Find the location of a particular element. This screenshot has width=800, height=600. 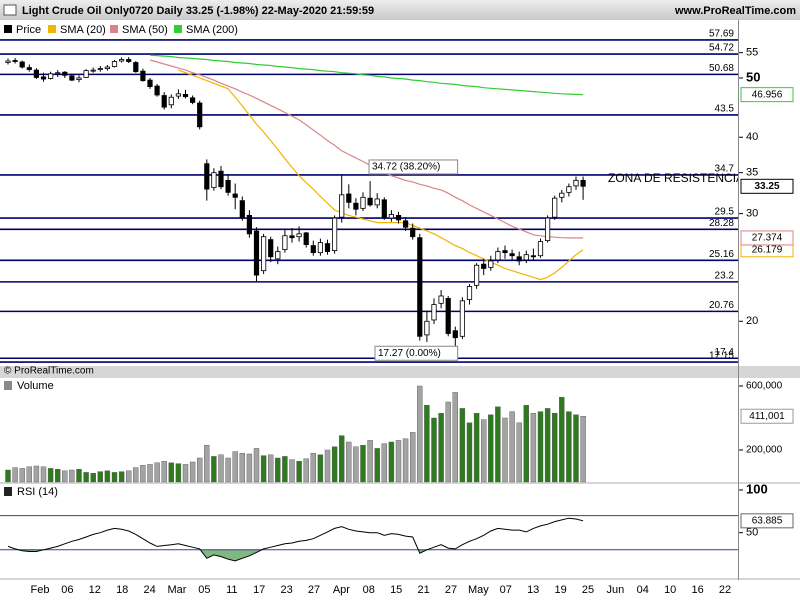

annotation: ZONA DE RESISTENCIA is located at coordinates (676, 178).